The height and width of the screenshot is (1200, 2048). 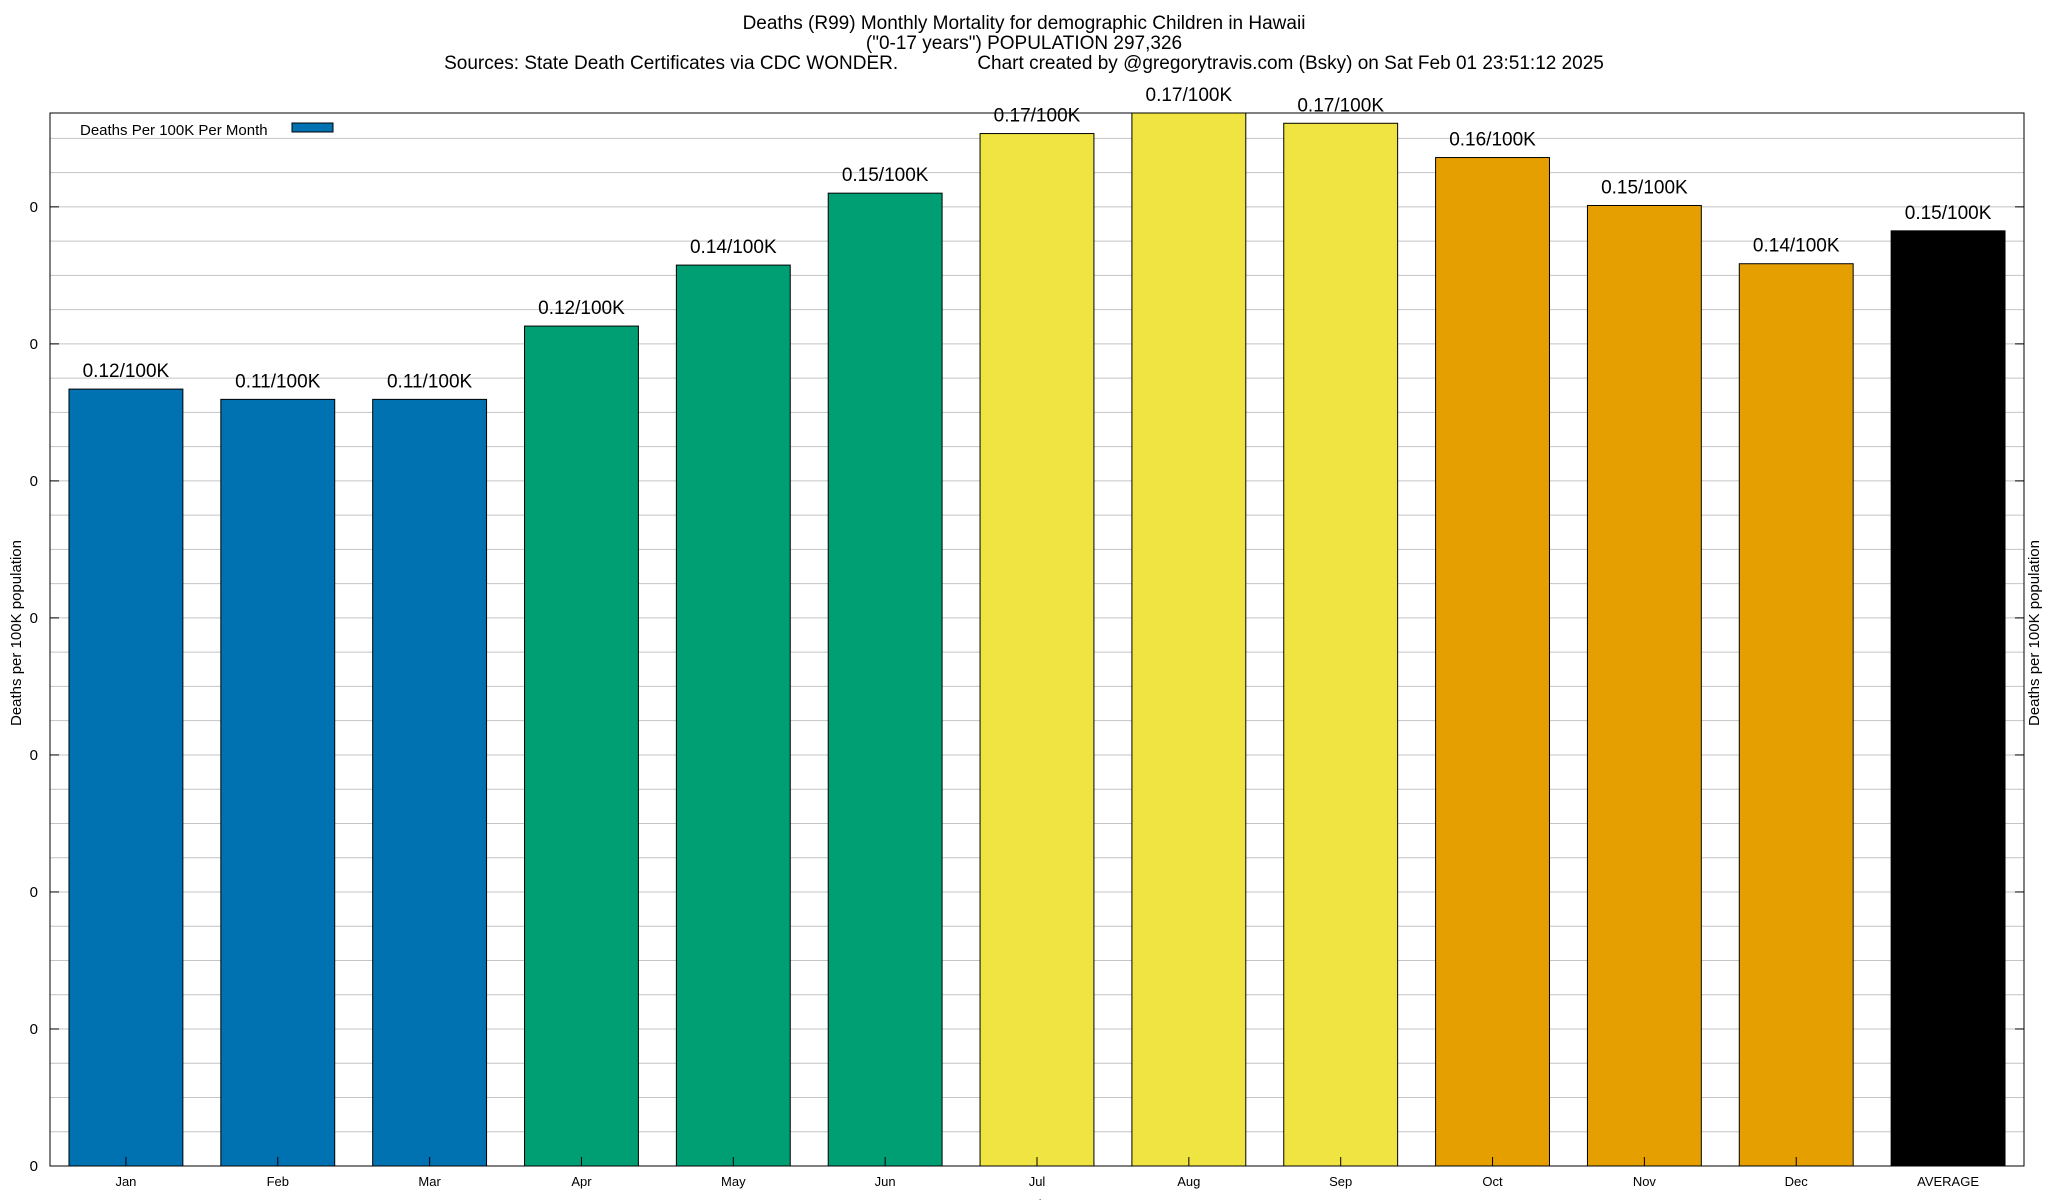 I want to click on bar-jun, so click(x=885, y=679).